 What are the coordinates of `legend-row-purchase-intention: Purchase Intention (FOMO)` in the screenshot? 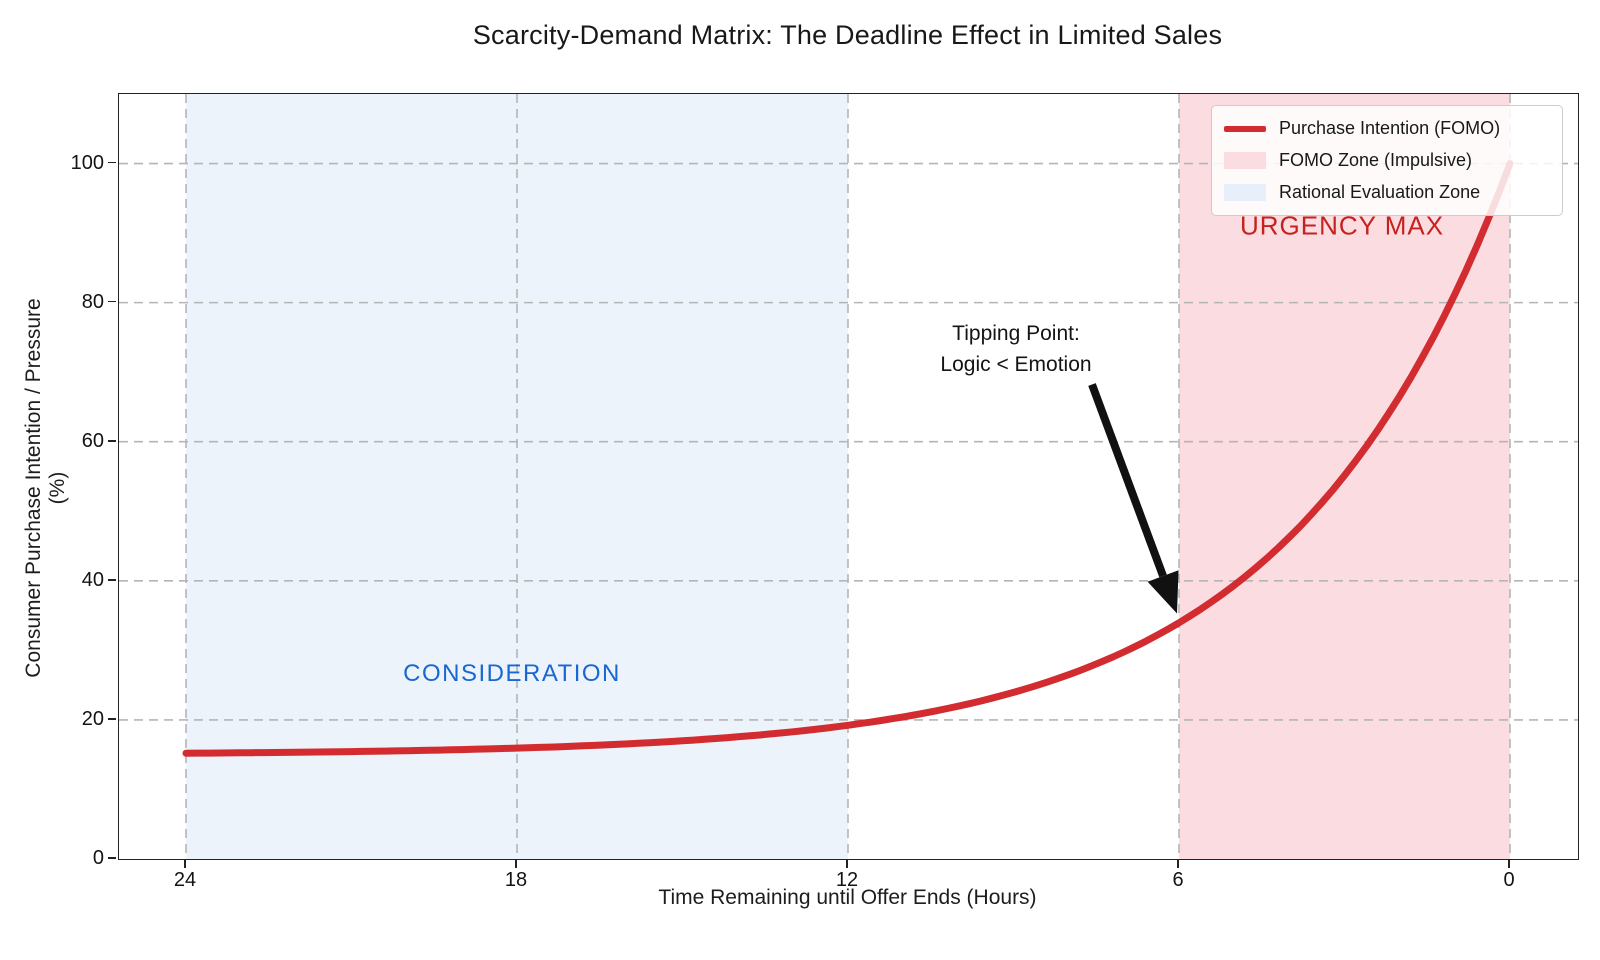 It's located at (1386, 128).